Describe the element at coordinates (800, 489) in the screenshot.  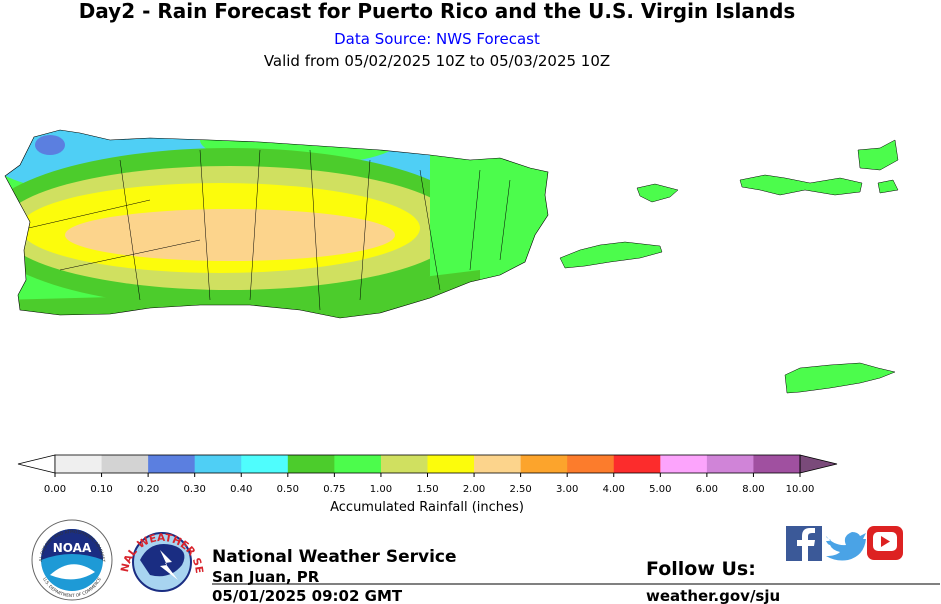
I see `colorbar-tick-label: 10.00` at that location.